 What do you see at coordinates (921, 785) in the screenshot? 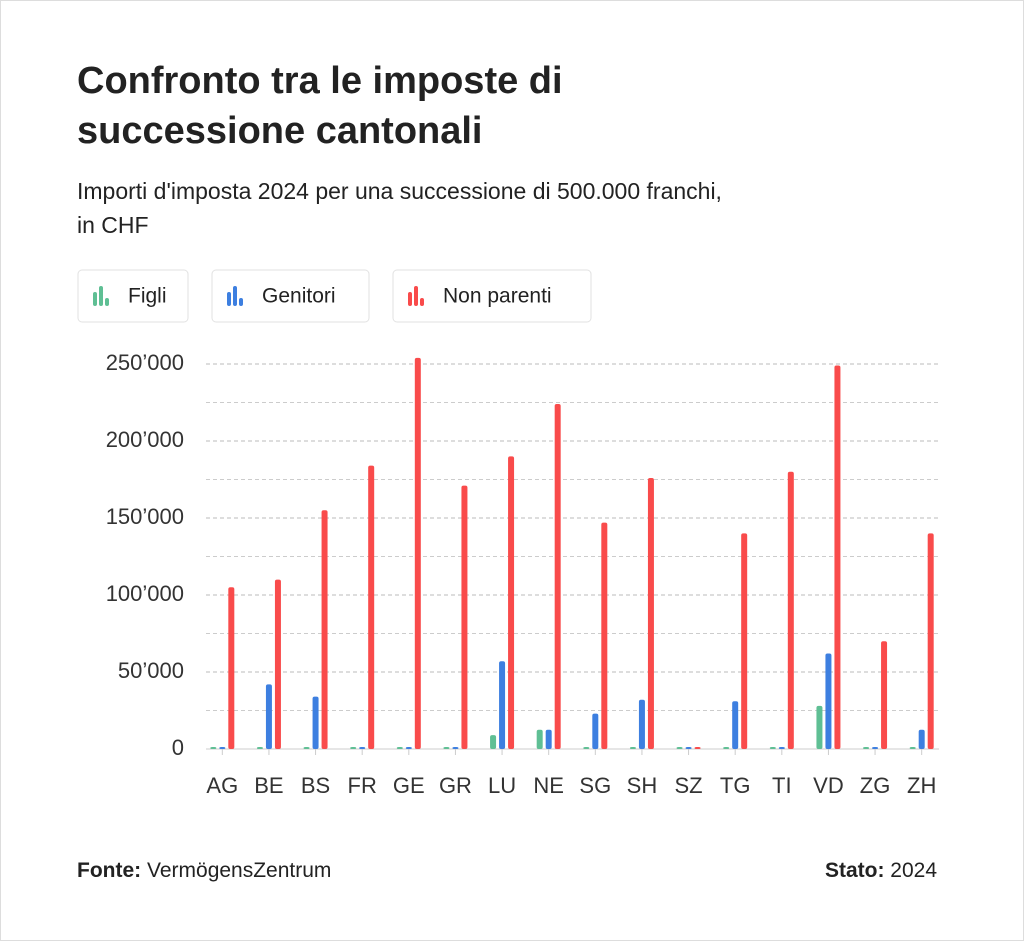
I see `x-tick-label: ZH` at bounding box center [921, 785].